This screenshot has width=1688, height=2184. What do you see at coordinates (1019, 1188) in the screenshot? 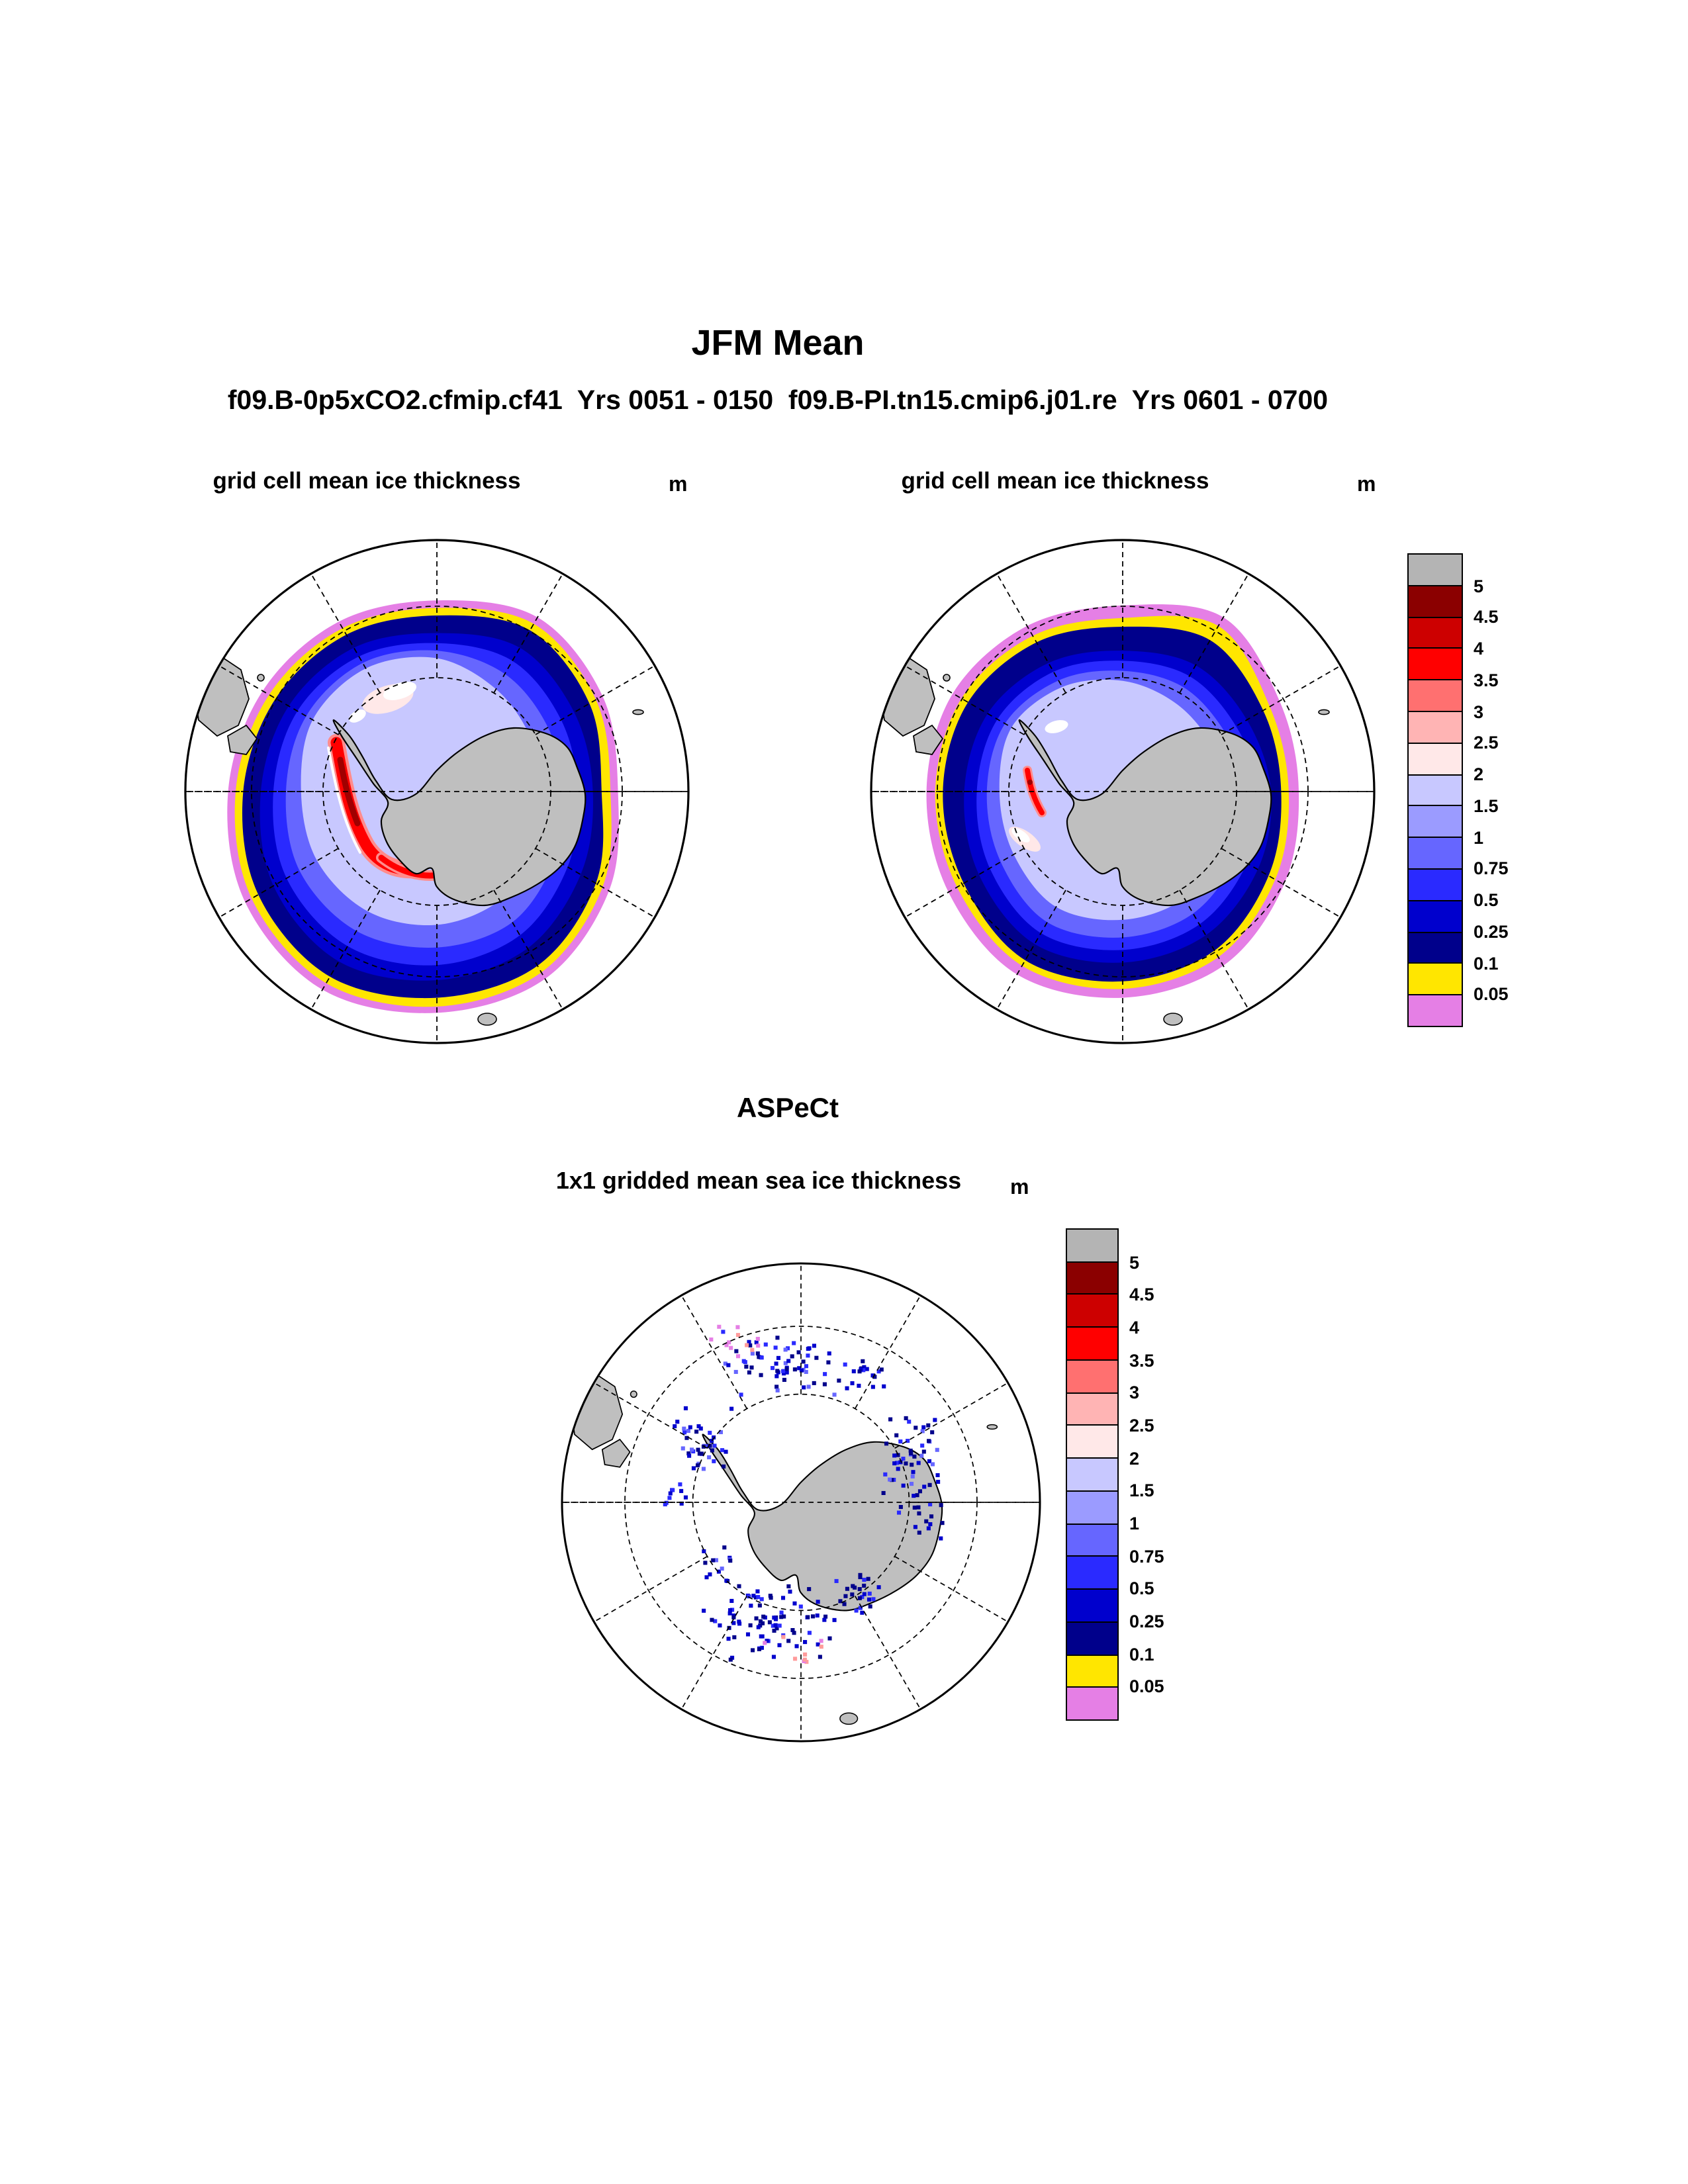
I see `panel-aspect-units: m` at bounding box center [1019, 1188].